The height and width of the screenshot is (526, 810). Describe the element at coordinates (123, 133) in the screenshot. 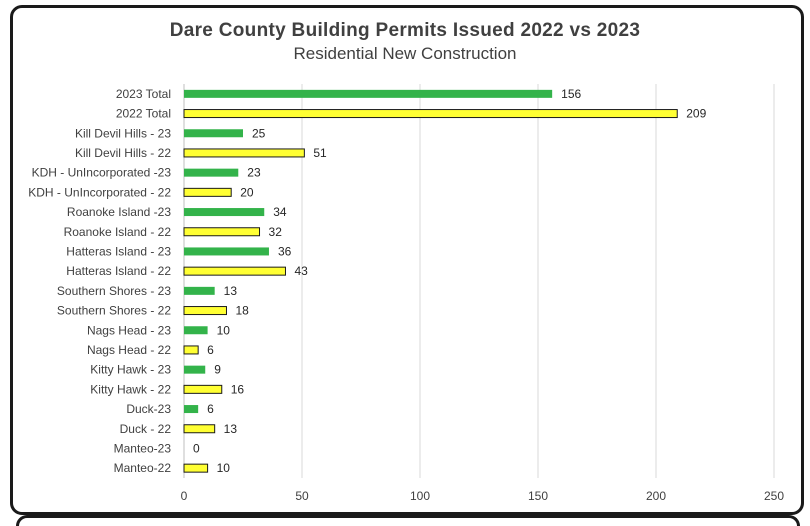

I see `category-label: Kill Devil Hills - 23` at that location.